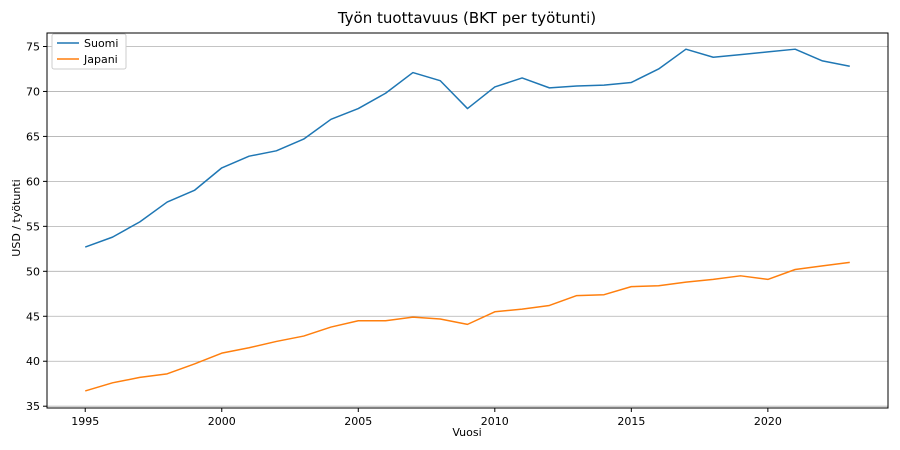 Image resolution: width=900 pixels, height=450 pixels. Describe the element at coordinates (33, 361) in the screenshot. I see `y-tick-label: 40` at that location.